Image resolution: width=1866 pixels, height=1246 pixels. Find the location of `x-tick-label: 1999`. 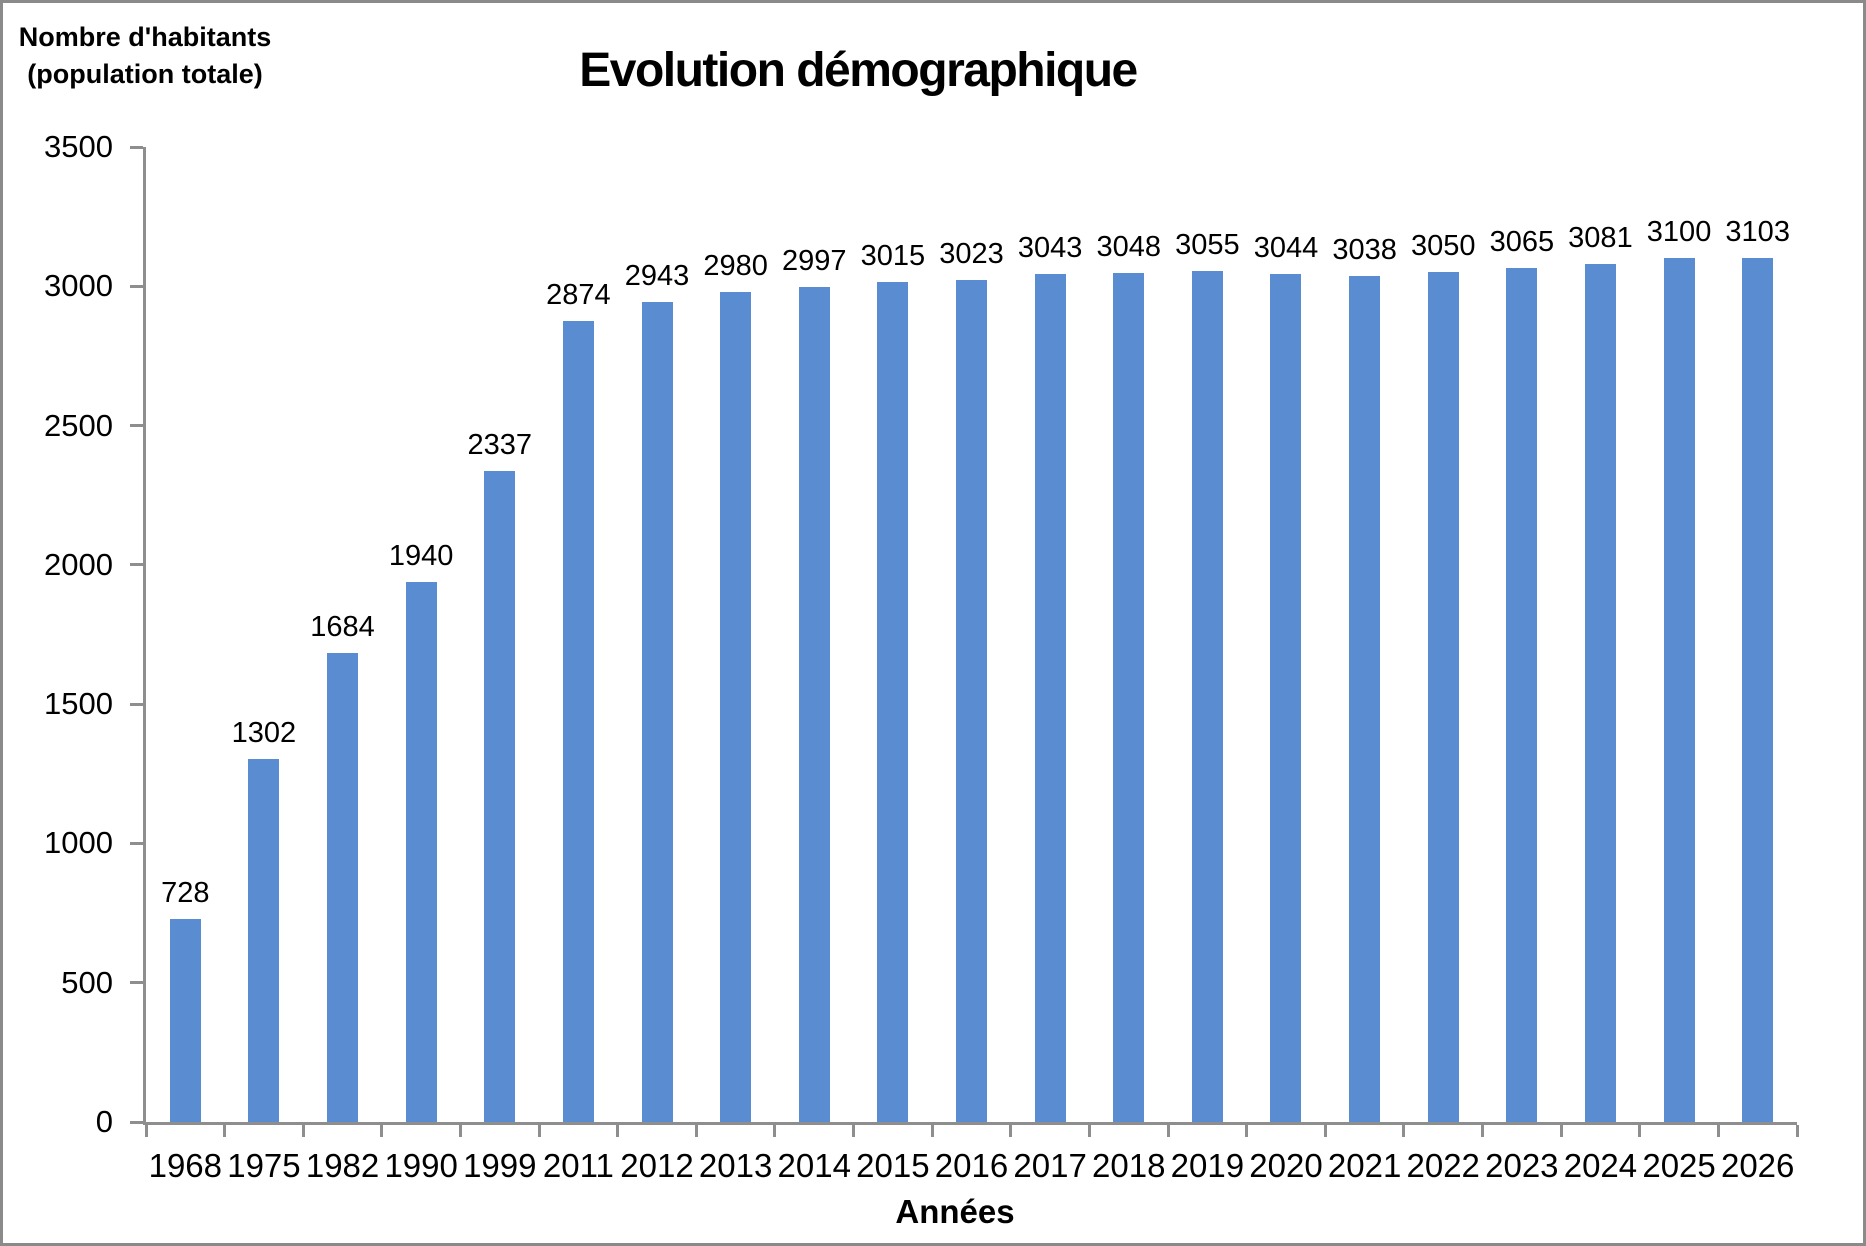

x-tick-label: 1999 is located at coordinates (500, 1165).